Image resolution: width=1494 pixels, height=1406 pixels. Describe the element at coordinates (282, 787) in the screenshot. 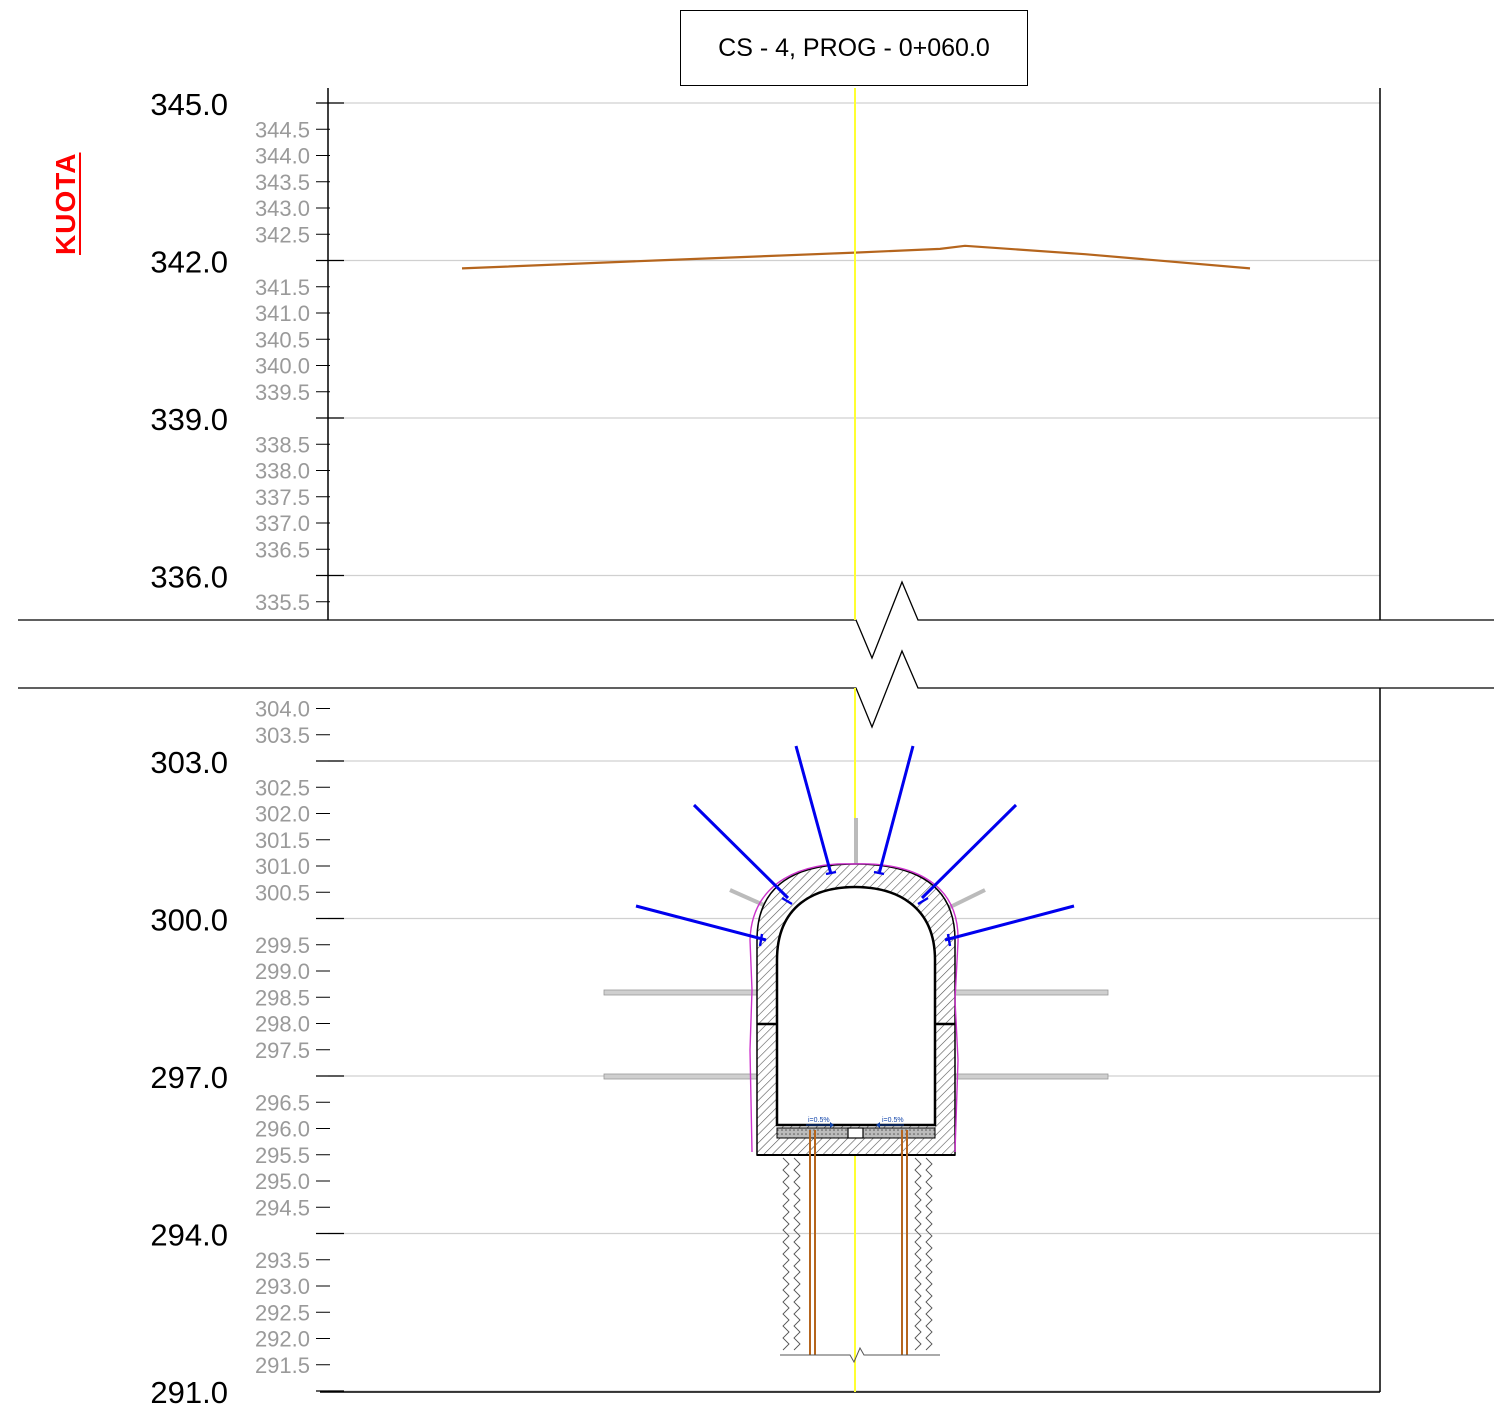

I see `lower-axis-minor-tick-label: 302.5` at that location.